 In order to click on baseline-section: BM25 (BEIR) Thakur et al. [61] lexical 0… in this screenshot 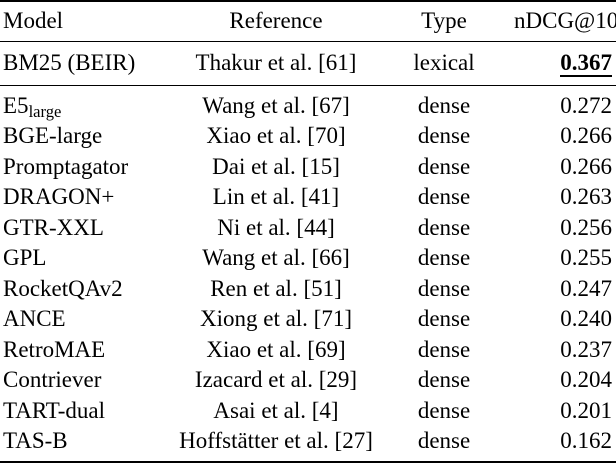, I will do `click(308, 63)`.